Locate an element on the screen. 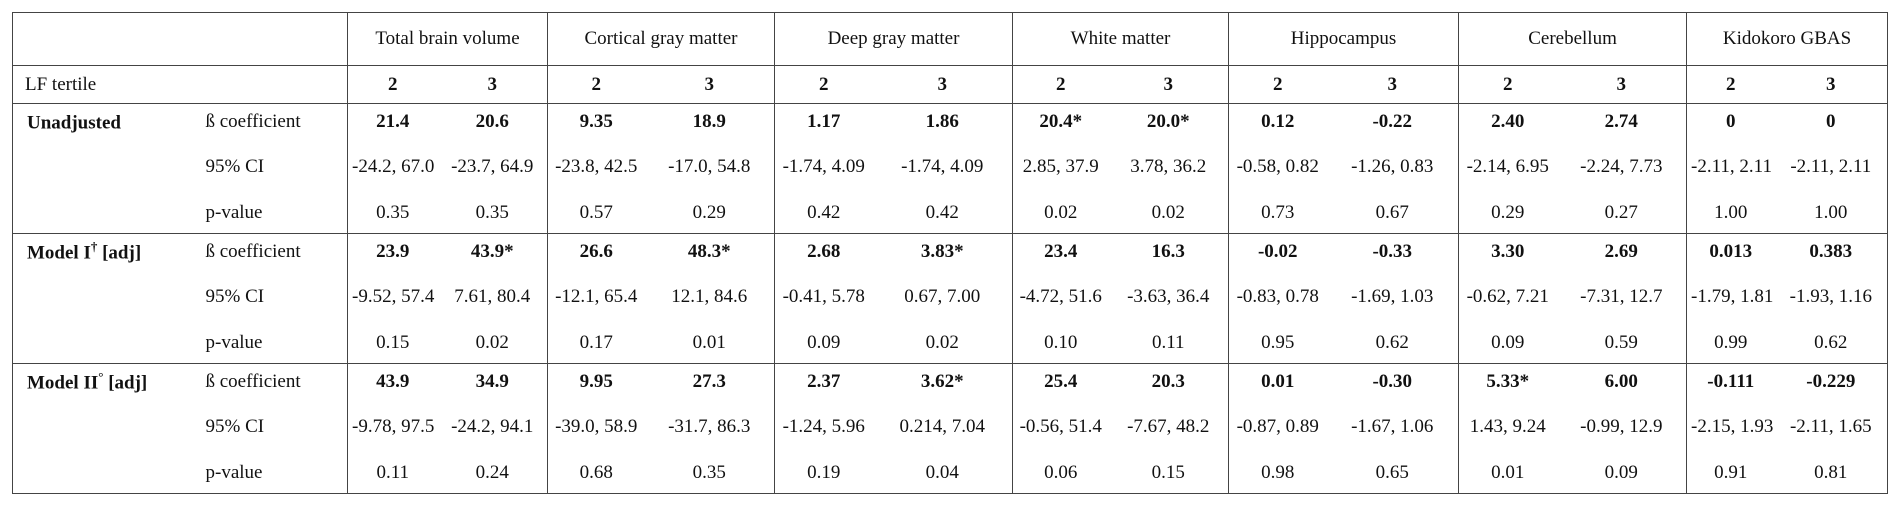 The height and width of the screenshot is (520, 1888). beta-cell: 26.6 is located at coordinates (596, 251).